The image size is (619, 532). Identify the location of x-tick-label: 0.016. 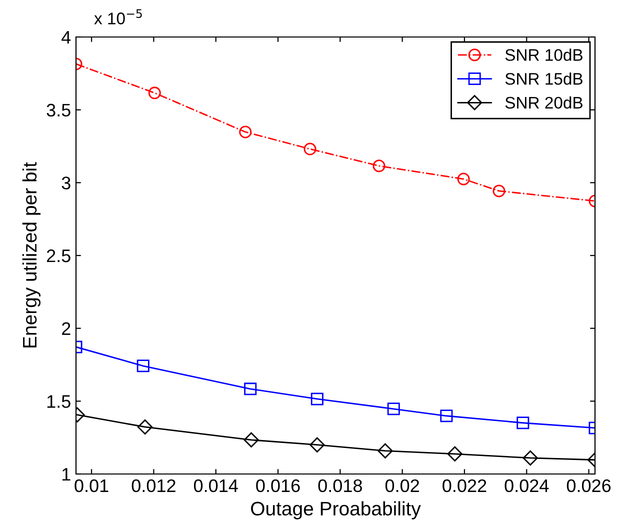
(278, 485).